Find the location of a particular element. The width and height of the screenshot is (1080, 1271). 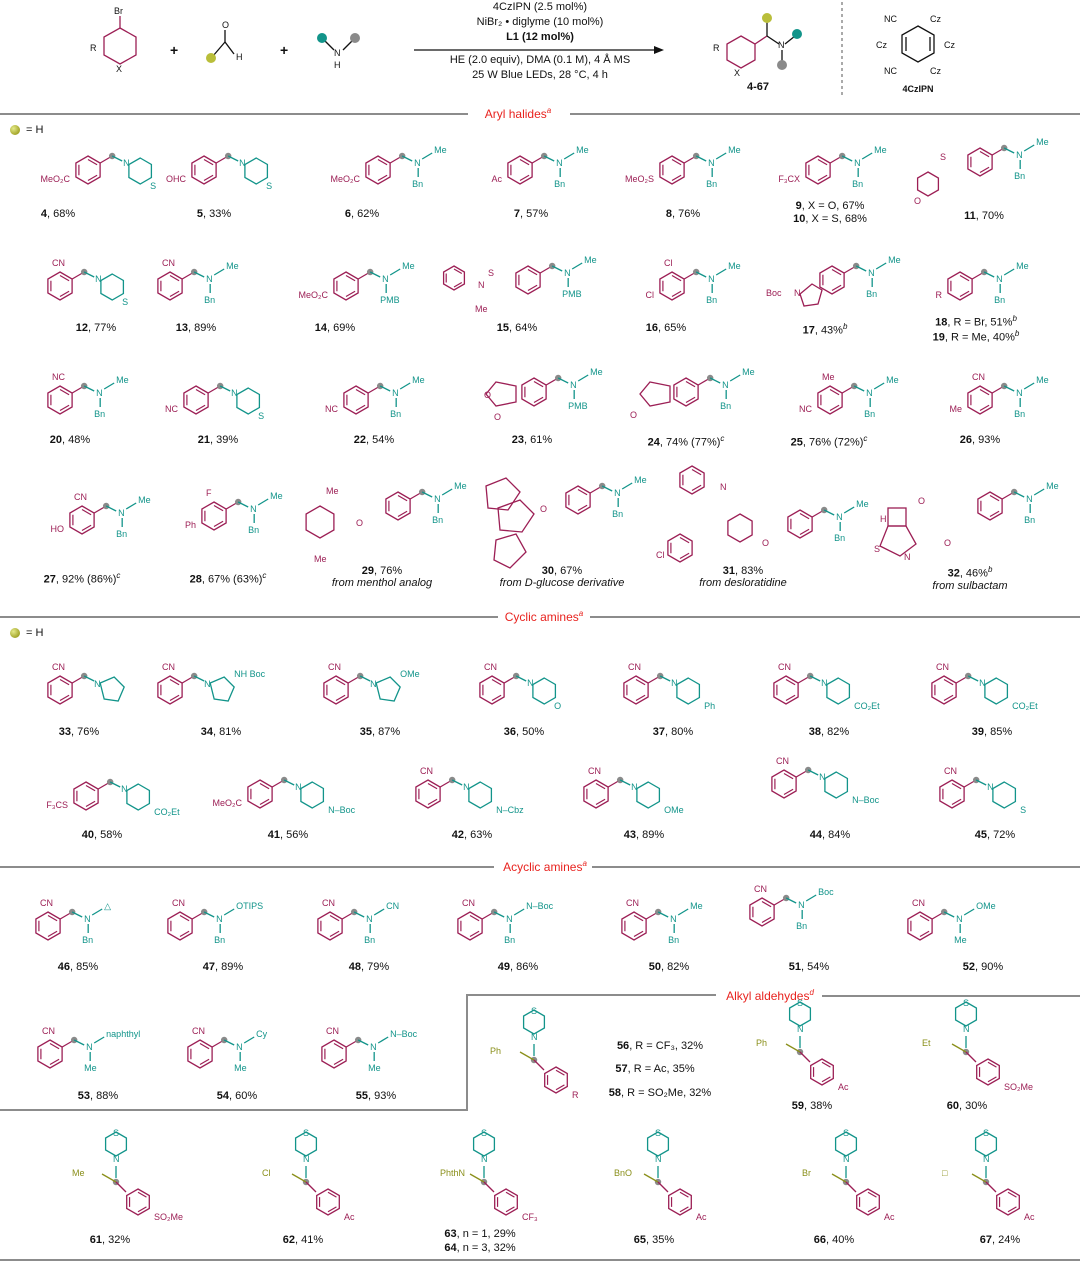

compound-label-60: 60, 30% is located at coordinates (967, 1106).